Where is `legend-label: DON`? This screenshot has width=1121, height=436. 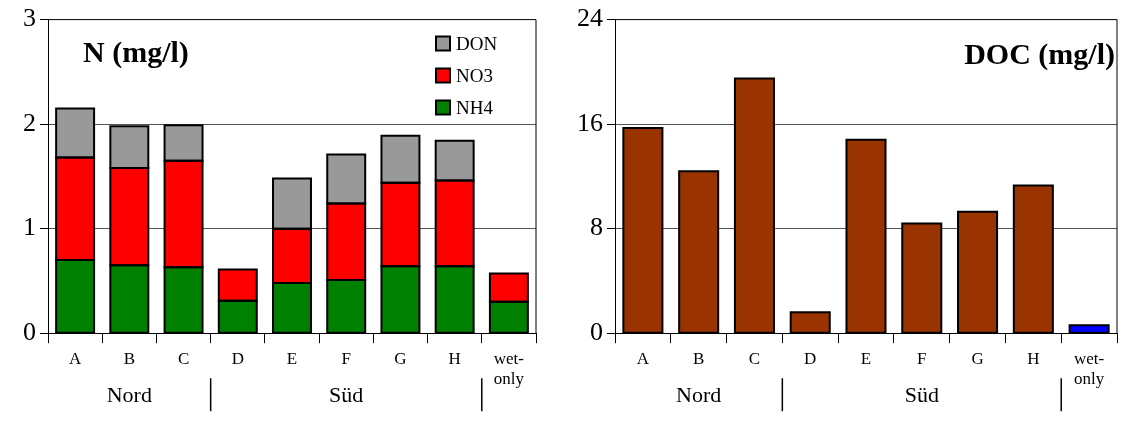 legend-label: DON is located at coordinates (477, 43).